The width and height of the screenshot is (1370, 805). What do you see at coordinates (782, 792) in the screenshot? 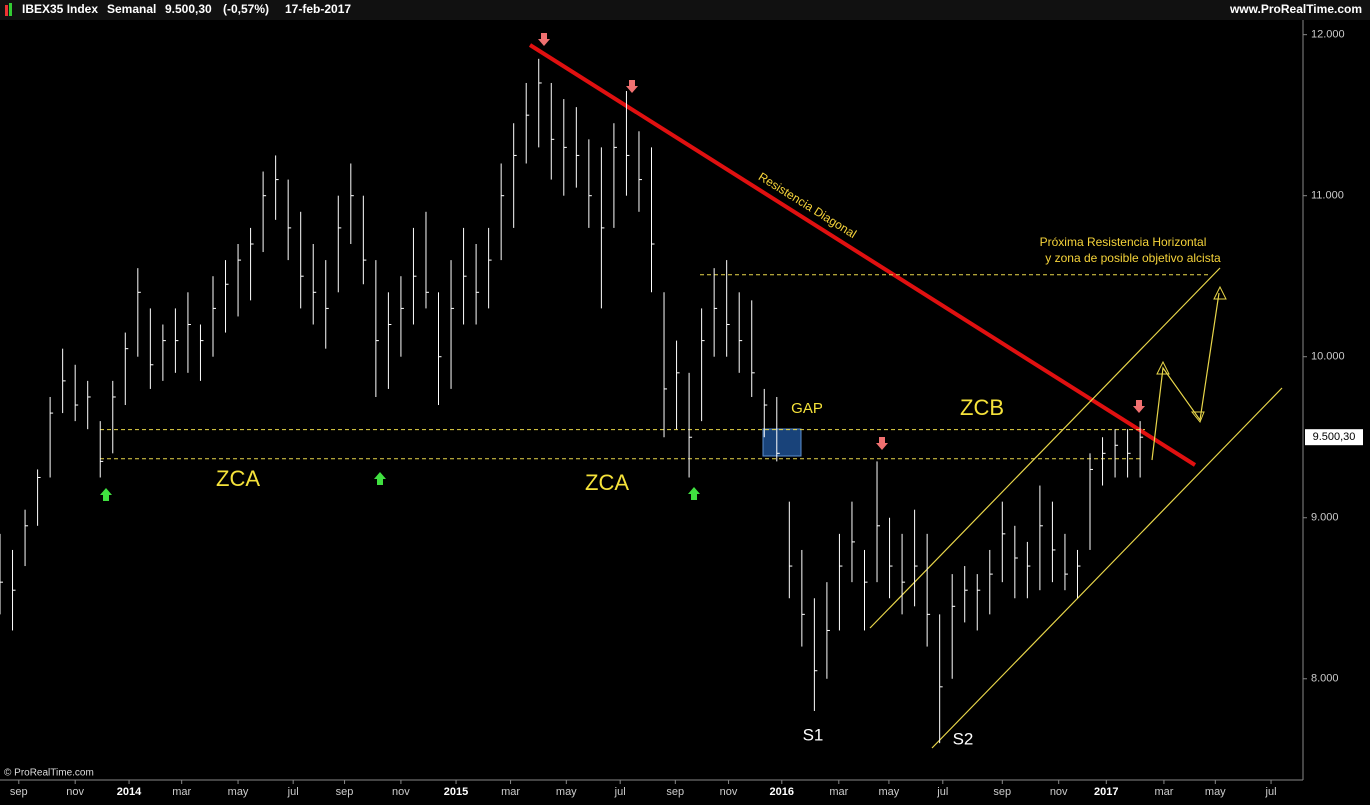
I see `x-tick-label: 2016` at bounding box center [782, 792].